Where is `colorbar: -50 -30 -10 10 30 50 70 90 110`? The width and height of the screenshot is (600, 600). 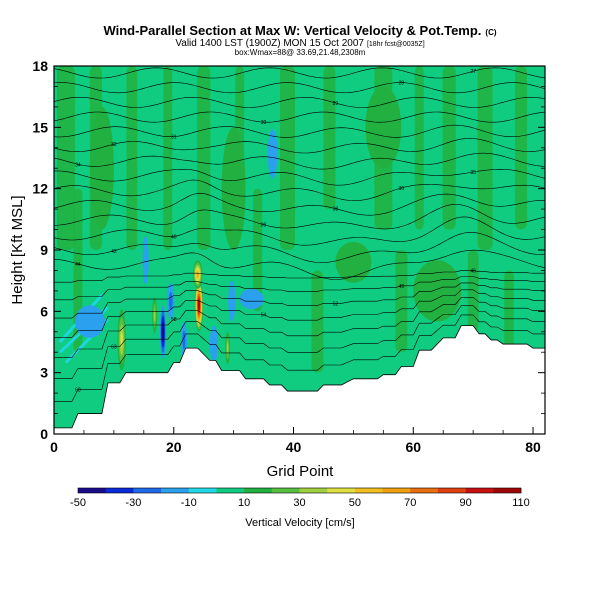 colorbar: -50 -30 -10 10 30 50 70 90 110 is located at coordinates (300, 498).